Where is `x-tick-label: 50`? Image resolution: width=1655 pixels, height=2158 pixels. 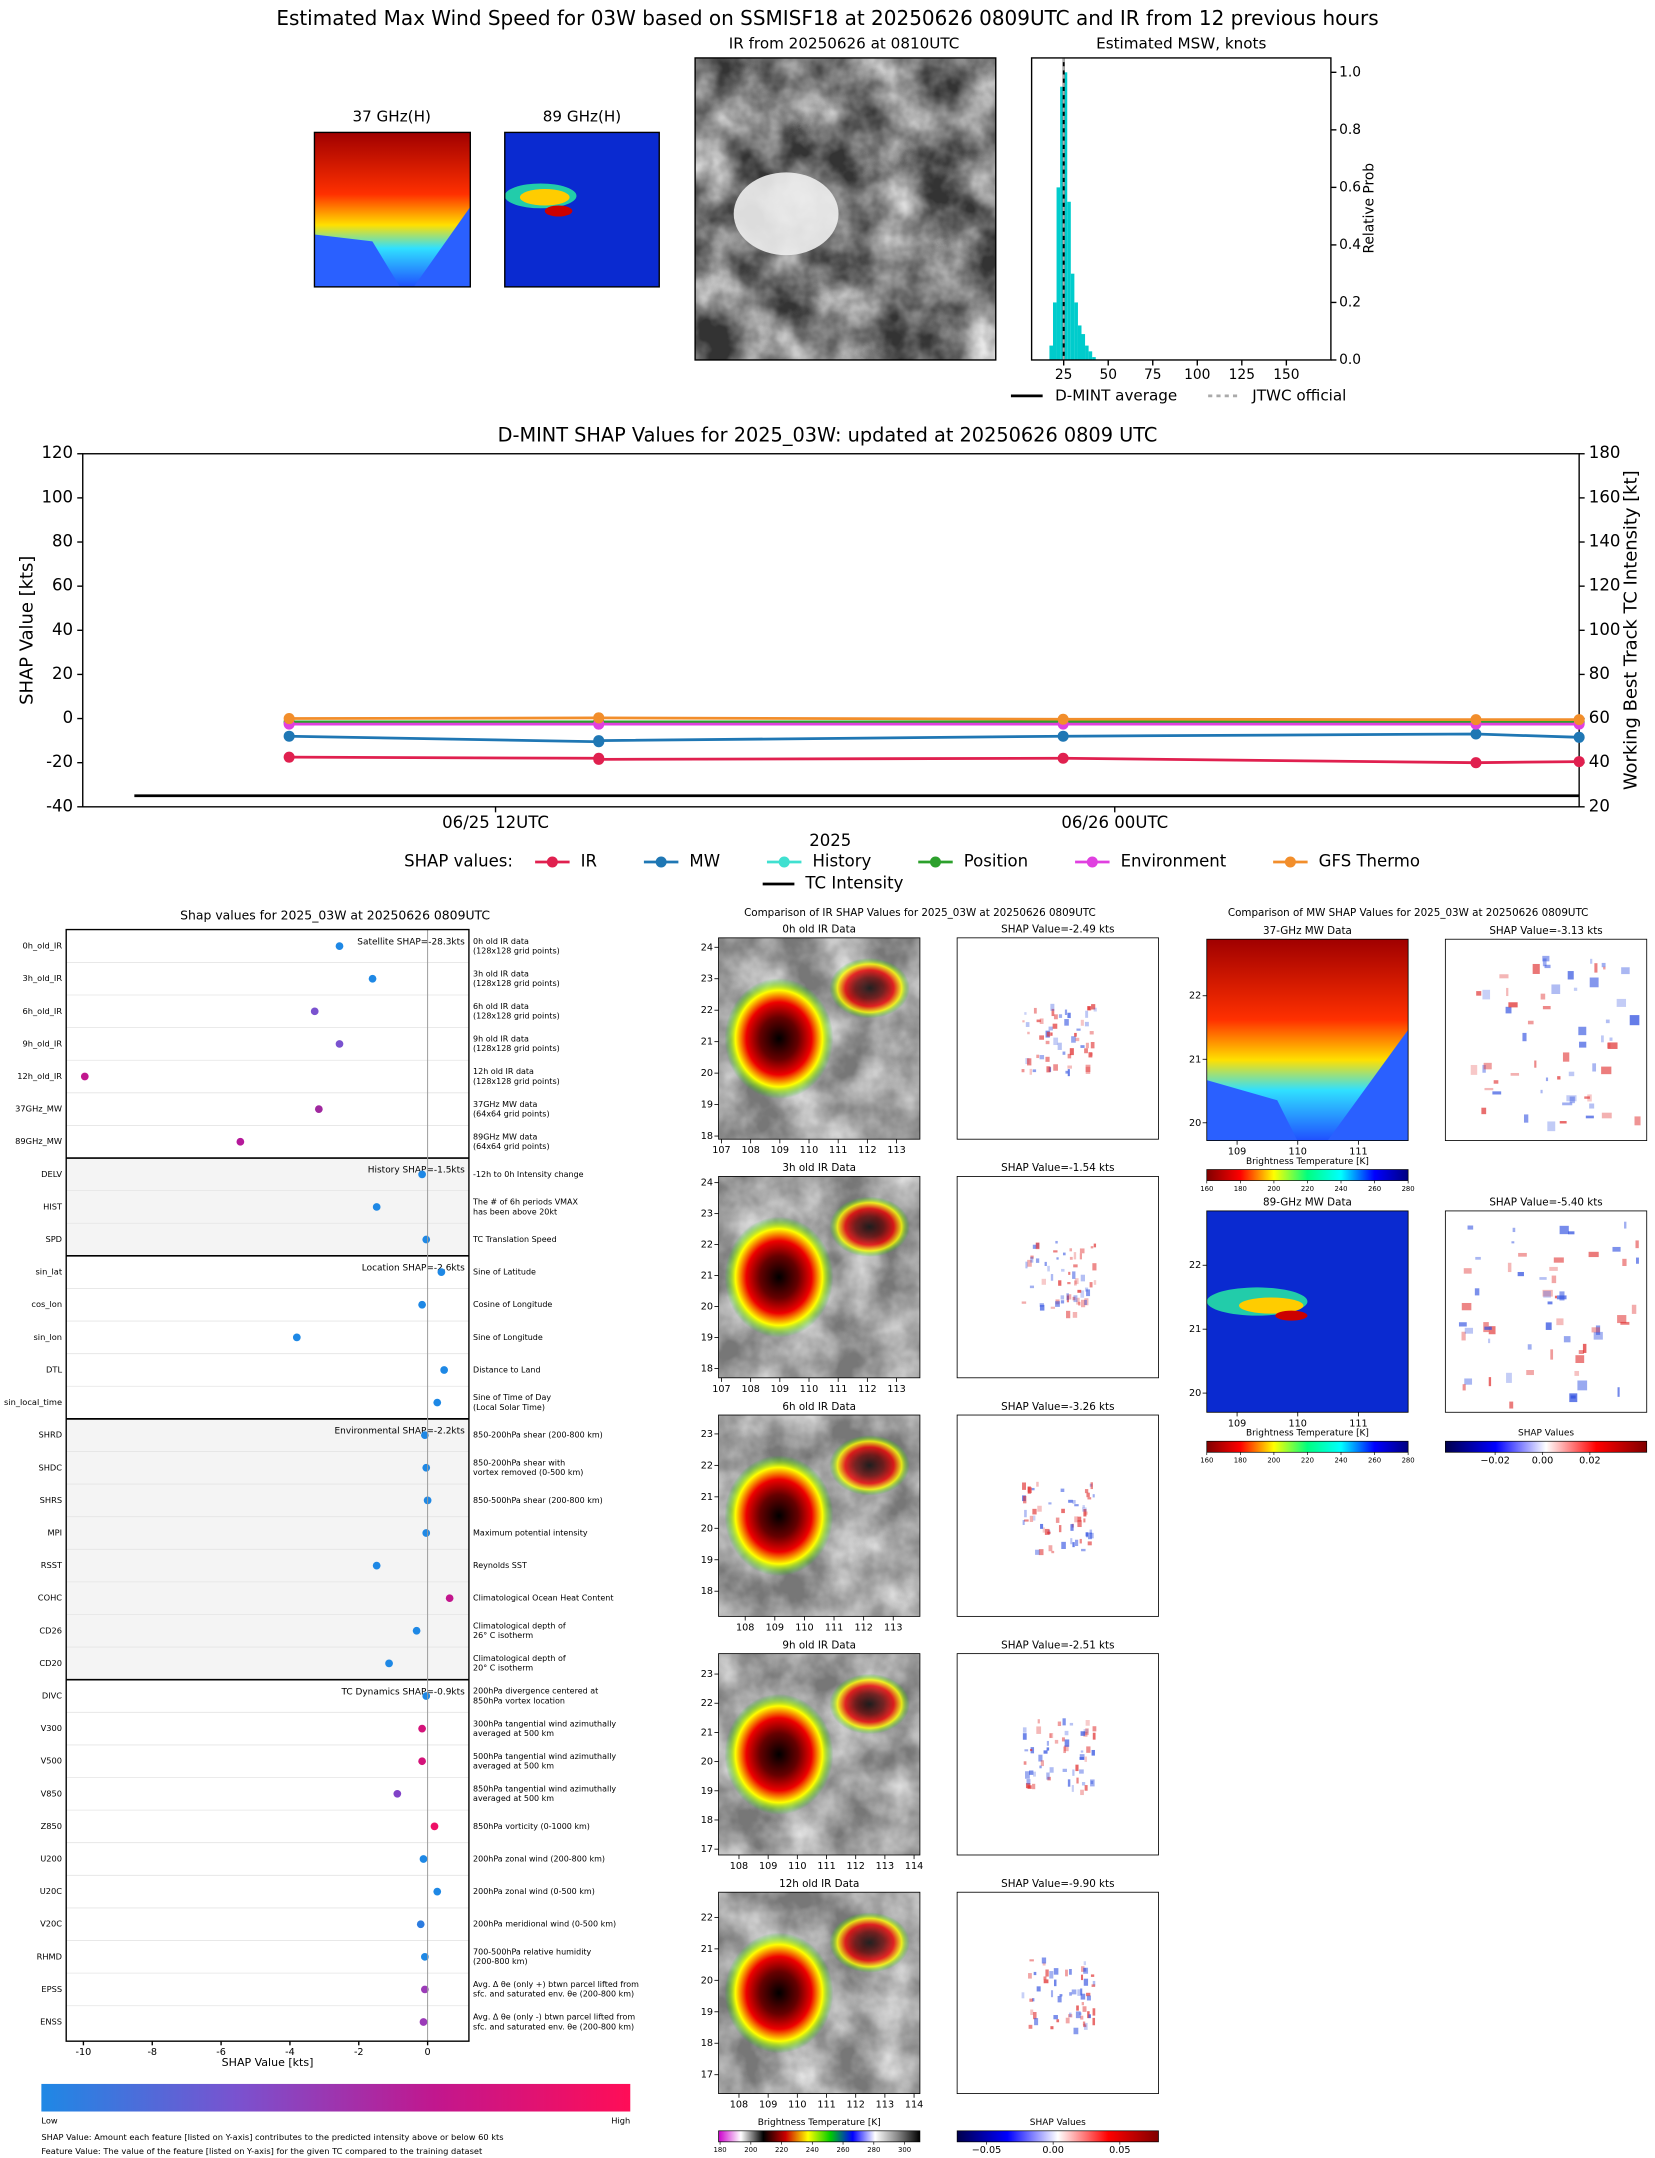 x-tick-label: 50 is located at coordinates (1108, 375).